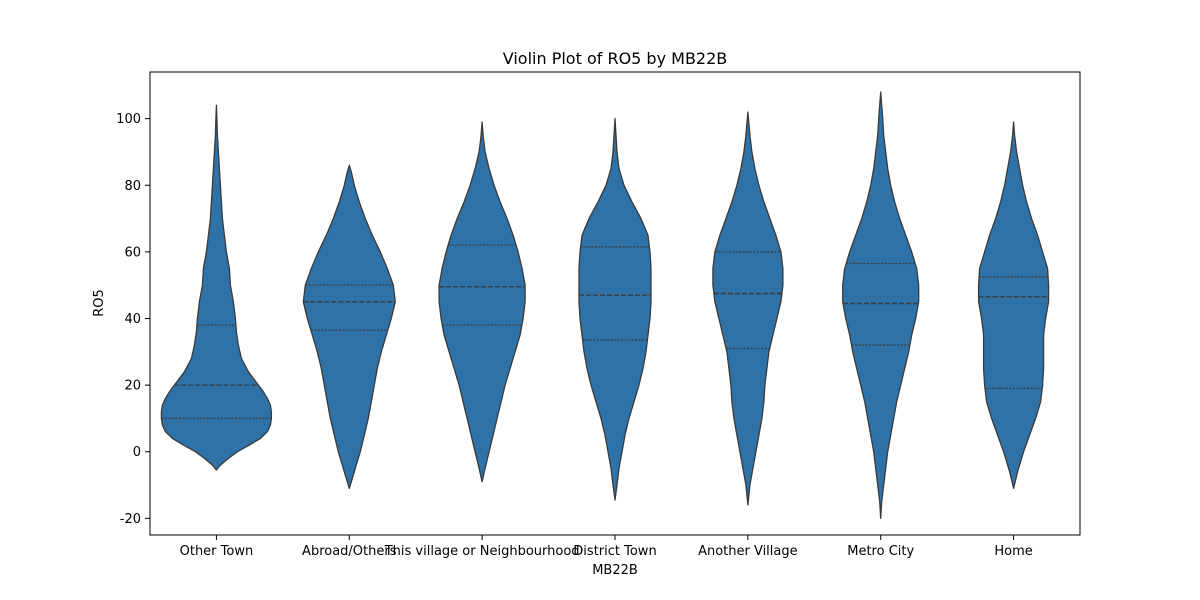 The height and width of the screenshot is (600, 1200). Describe the element at coordinates (1013, 551) in the screenshot. I see `x-tick-label: Home` at that location.